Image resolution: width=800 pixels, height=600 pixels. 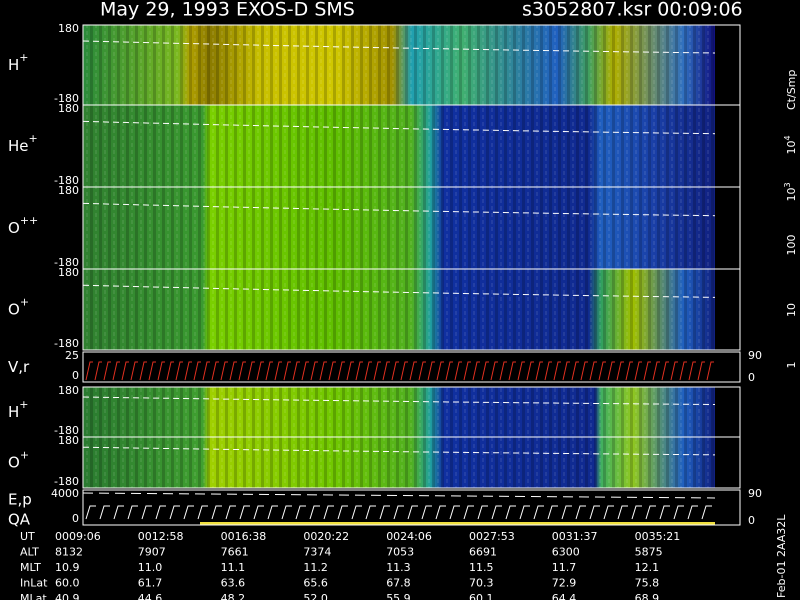 What do you see at coordinates (152, 552) in the screenshot?
I see `row-cell: 7907` at bounding box center [152, 552].